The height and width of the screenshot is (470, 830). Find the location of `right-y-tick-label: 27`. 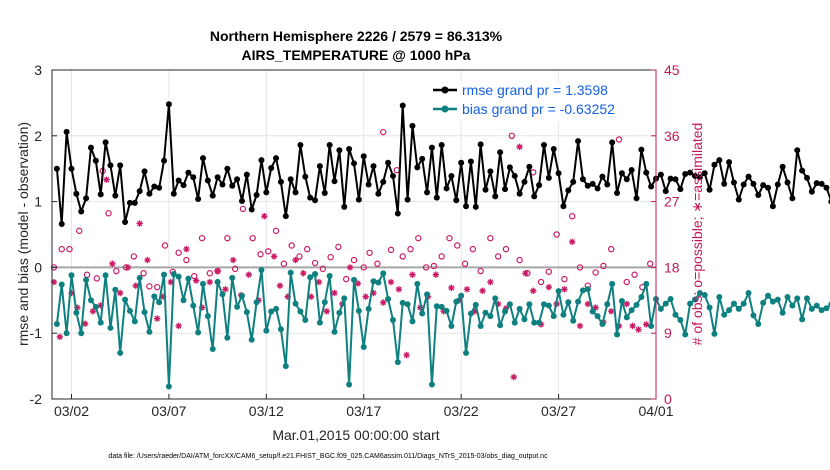

right-y-tick-label: 27 is located at coordinates (672, 202).